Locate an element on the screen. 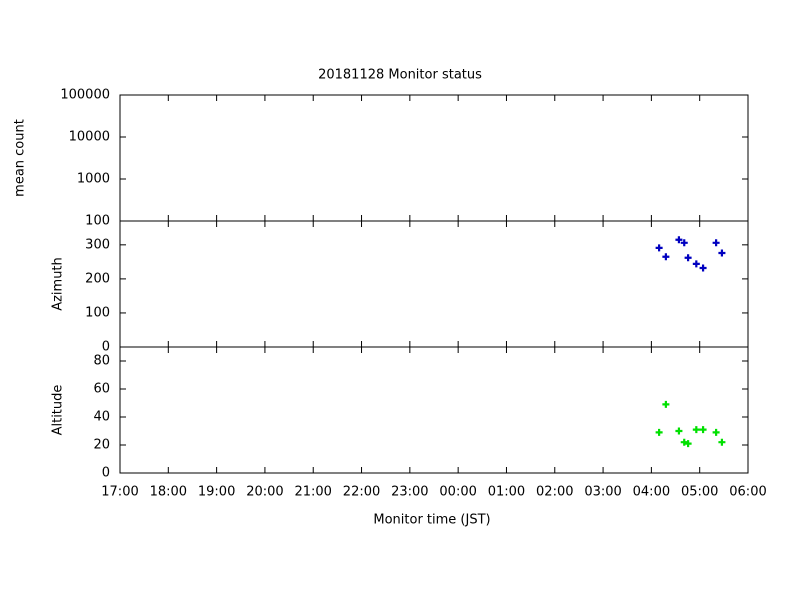 This screenshot has width=800, height=600. x-tick-label: 02:00 is located at coordinates (554, 492).